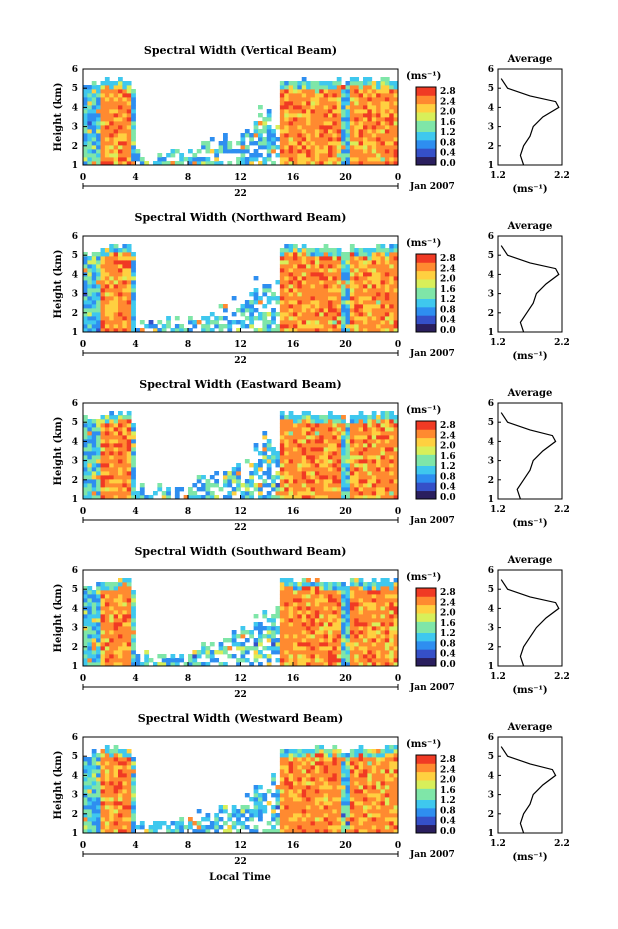 The image size is (618, 929). What do you see at coordinates (75, 500) in the screenshot?
I see `y-tick-label: 1` at bounding box center [75, 500].